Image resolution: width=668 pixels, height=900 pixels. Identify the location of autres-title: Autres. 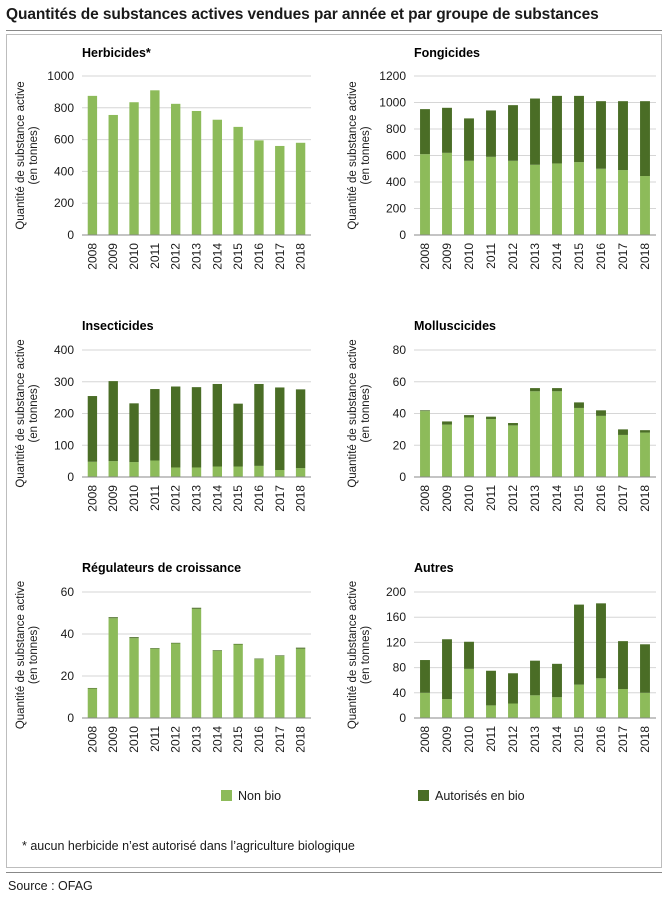
(434, 568).